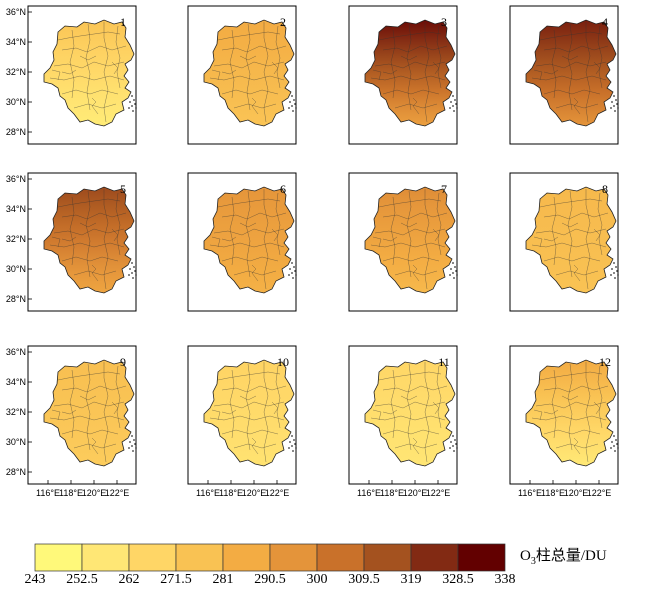  I want to click on map-panel-8: 8, so click(564, 242).